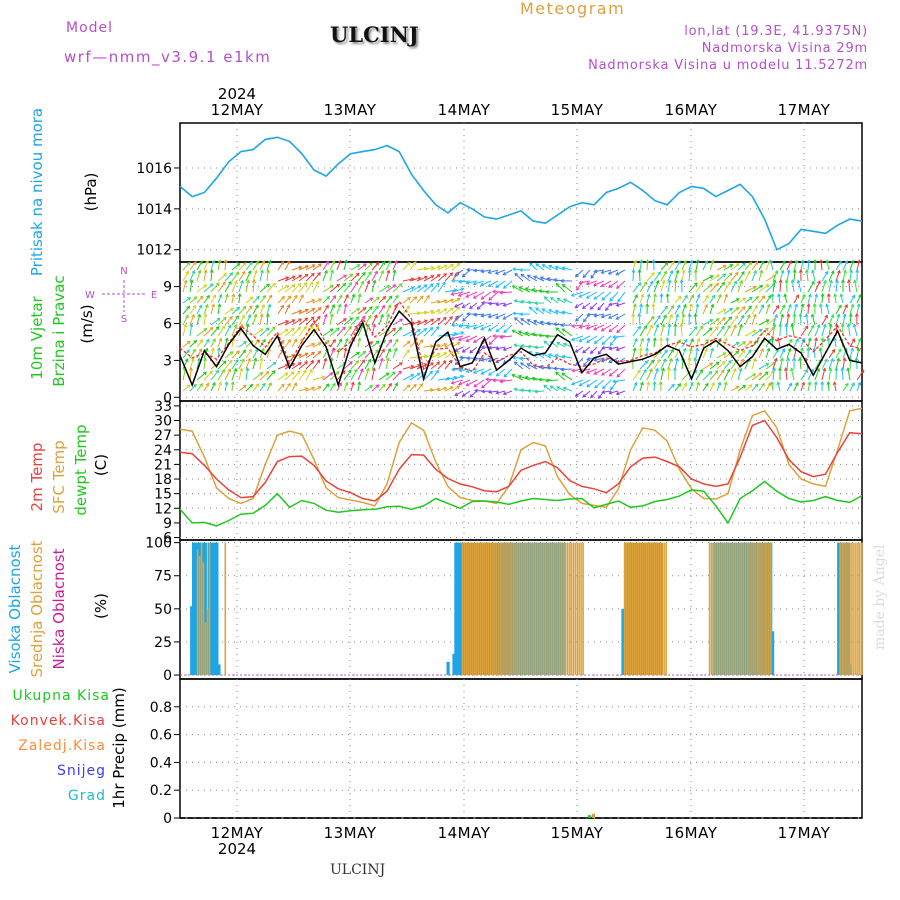 This screenshot has height=900, width=900. Describe the element at coordinates (37, 192) in the screenshot. I see `pressure-ylabel: Pritisak na nivou mora` at that location.